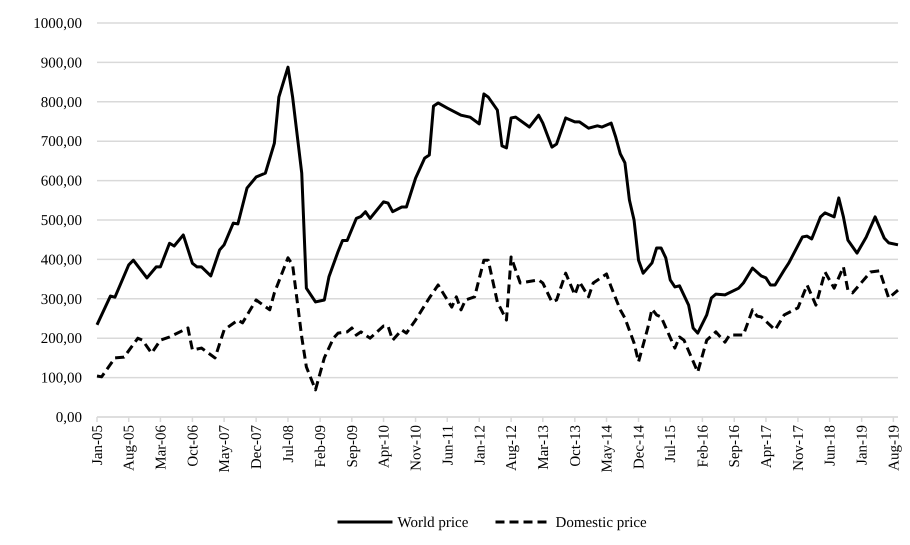 Image resolution: width=910 pixels, height=545 pixels. I want to click on x-tick-label: Feb-16, so click(703, 446).